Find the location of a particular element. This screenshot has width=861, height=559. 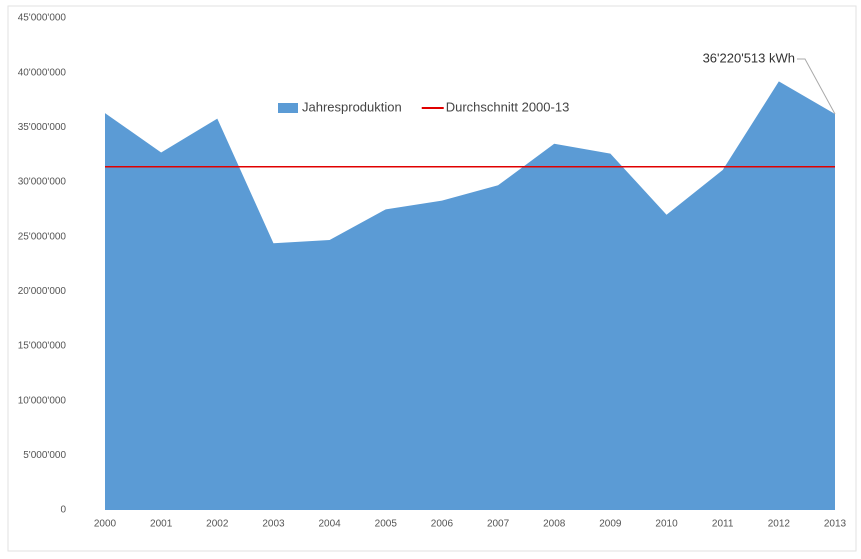

y-tick-label: 5'000'000 is located at coordinates (44, 455).